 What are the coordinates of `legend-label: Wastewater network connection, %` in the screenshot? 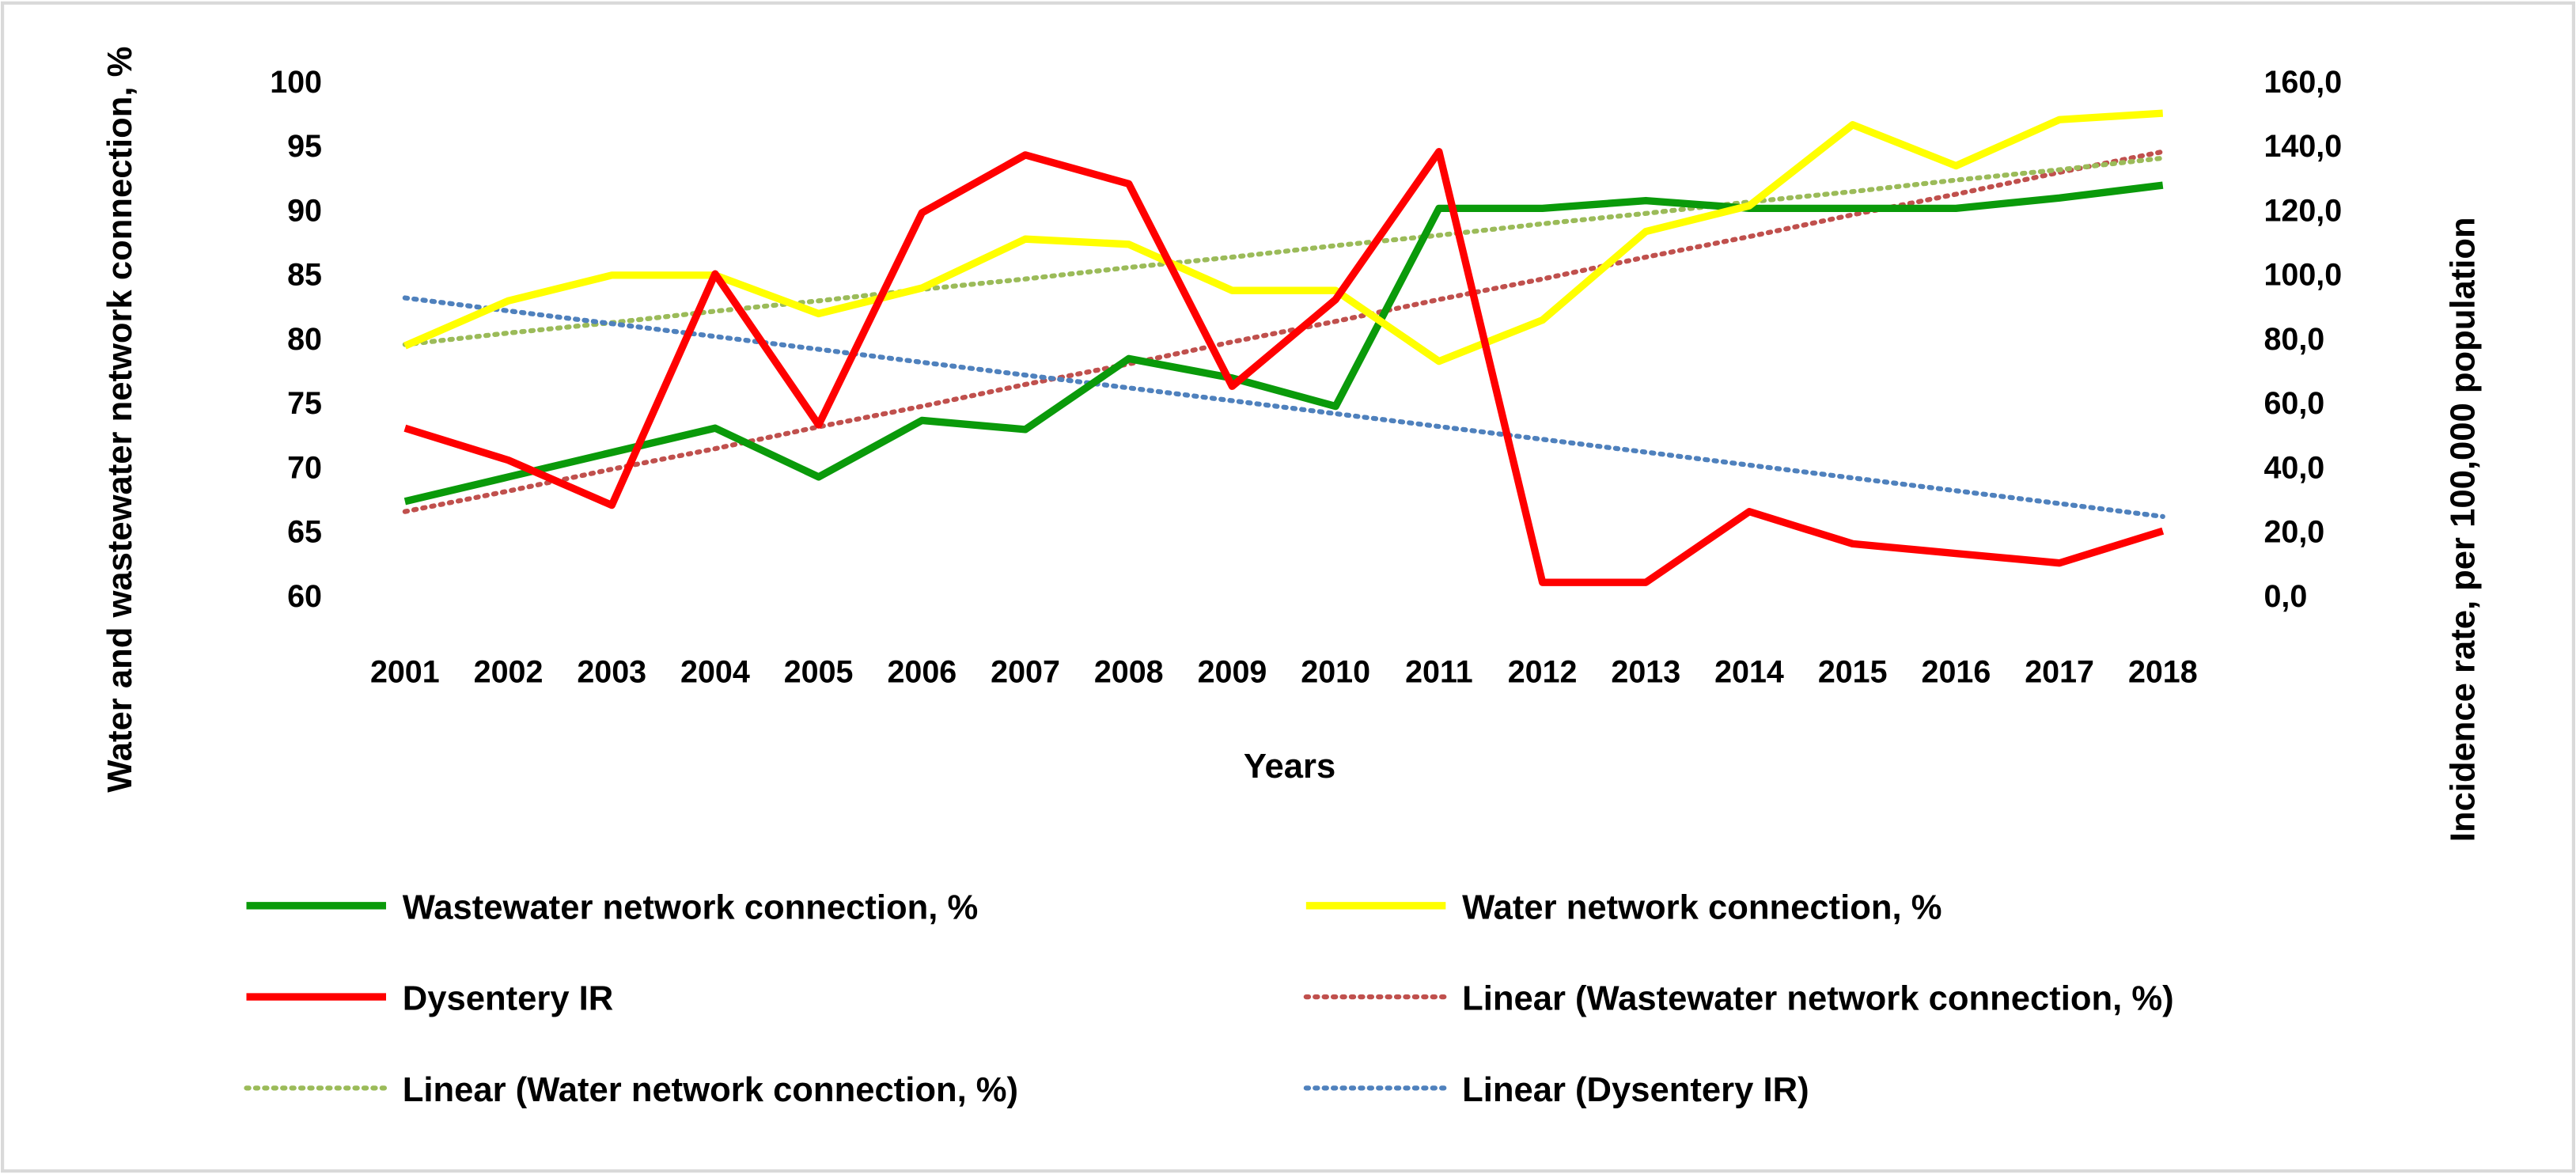 It's located at (691, 907).